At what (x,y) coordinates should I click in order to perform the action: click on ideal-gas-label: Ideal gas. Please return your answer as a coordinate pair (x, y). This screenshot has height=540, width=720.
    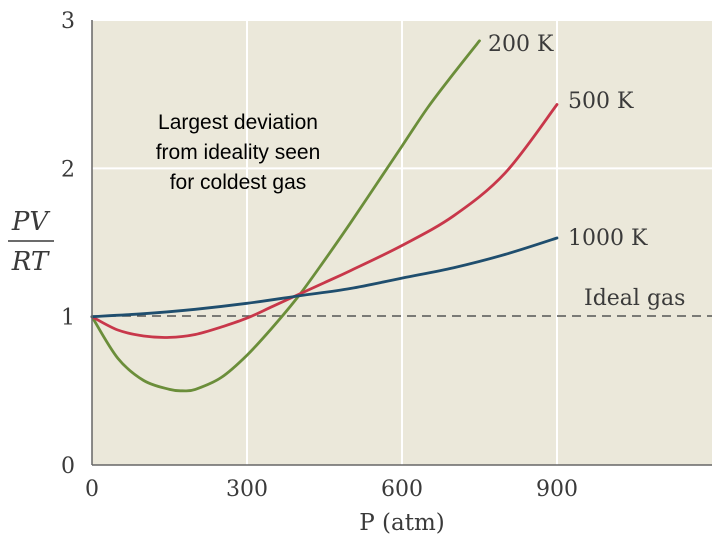
    Looking at the image, I should click on (634, 298).